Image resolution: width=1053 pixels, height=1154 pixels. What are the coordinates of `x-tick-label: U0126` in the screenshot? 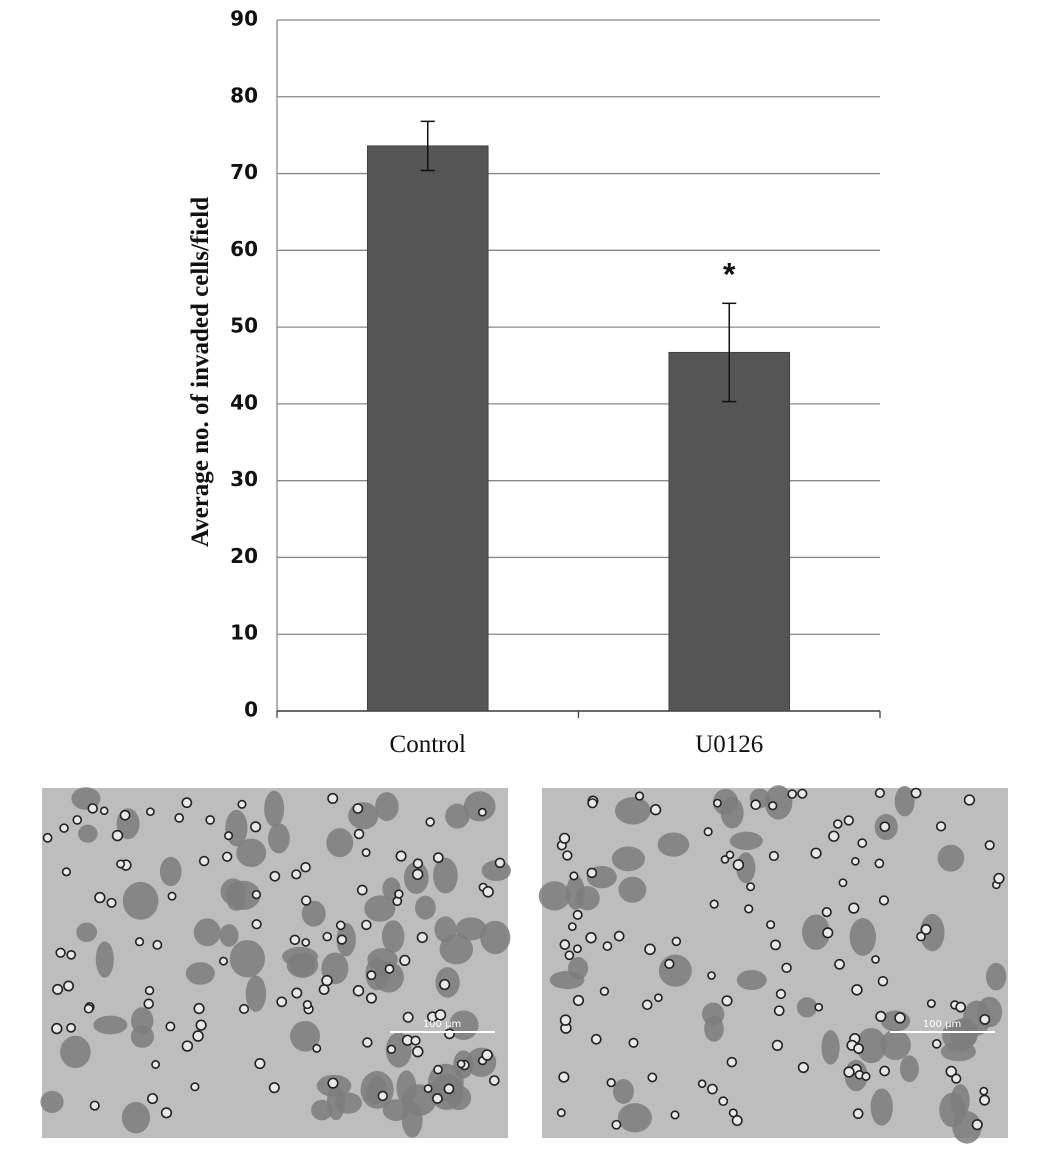 It's located at (729, 744).